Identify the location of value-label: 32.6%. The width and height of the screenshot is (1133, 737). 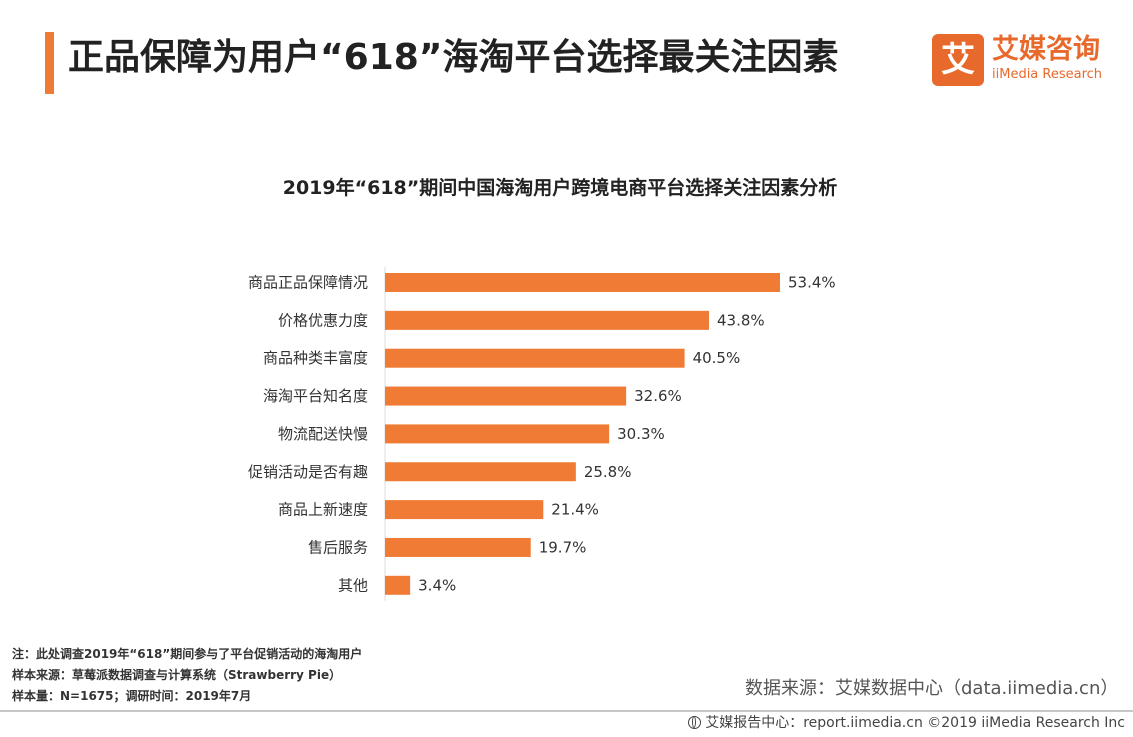
(658, 396).